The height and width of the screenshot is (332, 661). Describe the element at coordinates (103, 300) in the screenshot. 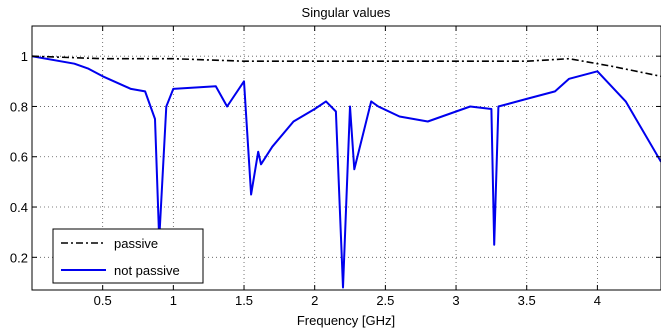

I see `x-tick-label: 0.5` at that location.